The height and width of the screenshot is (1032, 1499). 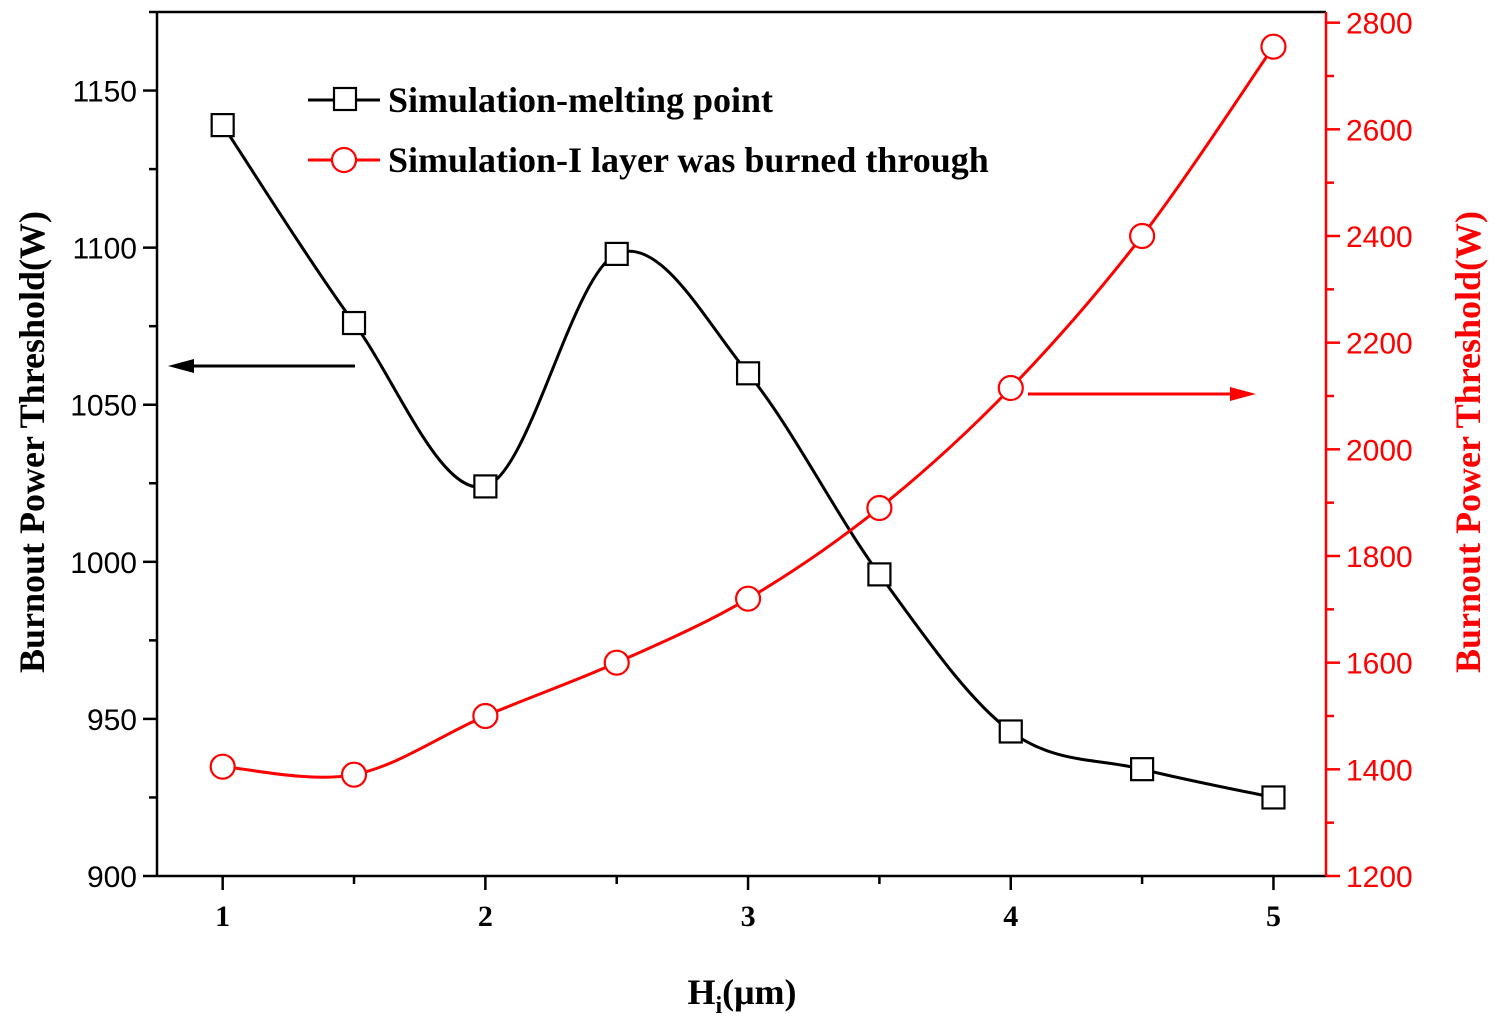 What do you see at coordinates (1243, 394) in the screenshot?
I see `right-arrow-head` at bounding box center [1243, 394].